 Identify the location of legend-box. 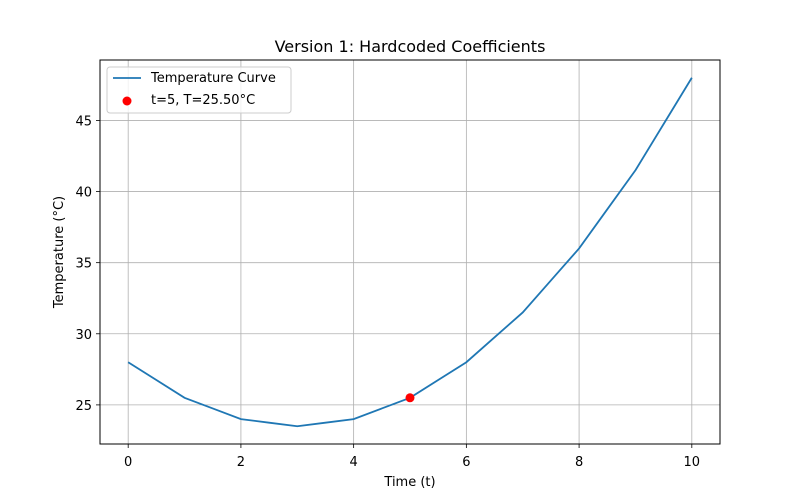
(199, 90).